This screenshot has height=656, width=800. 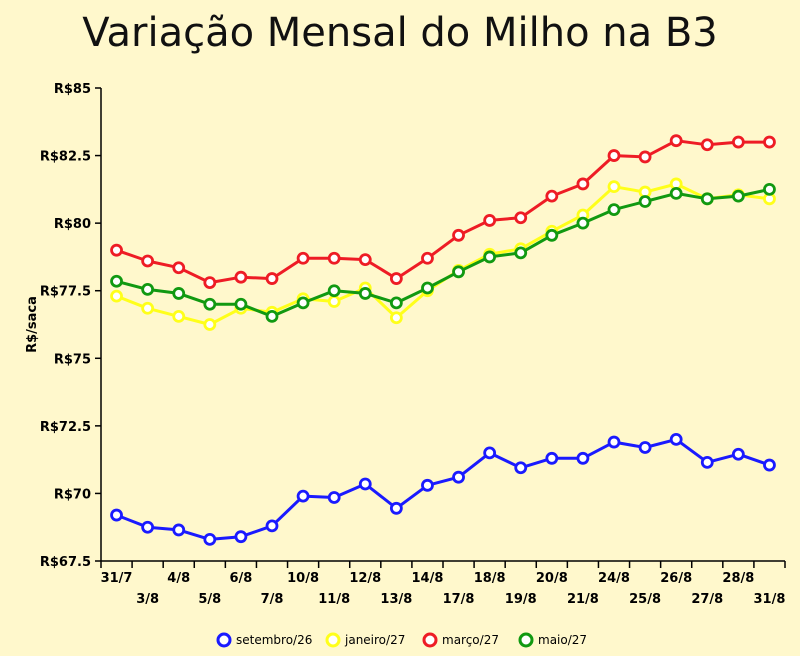 I want to click on x-tick-label: 7/8, so click(x=272, y=599).